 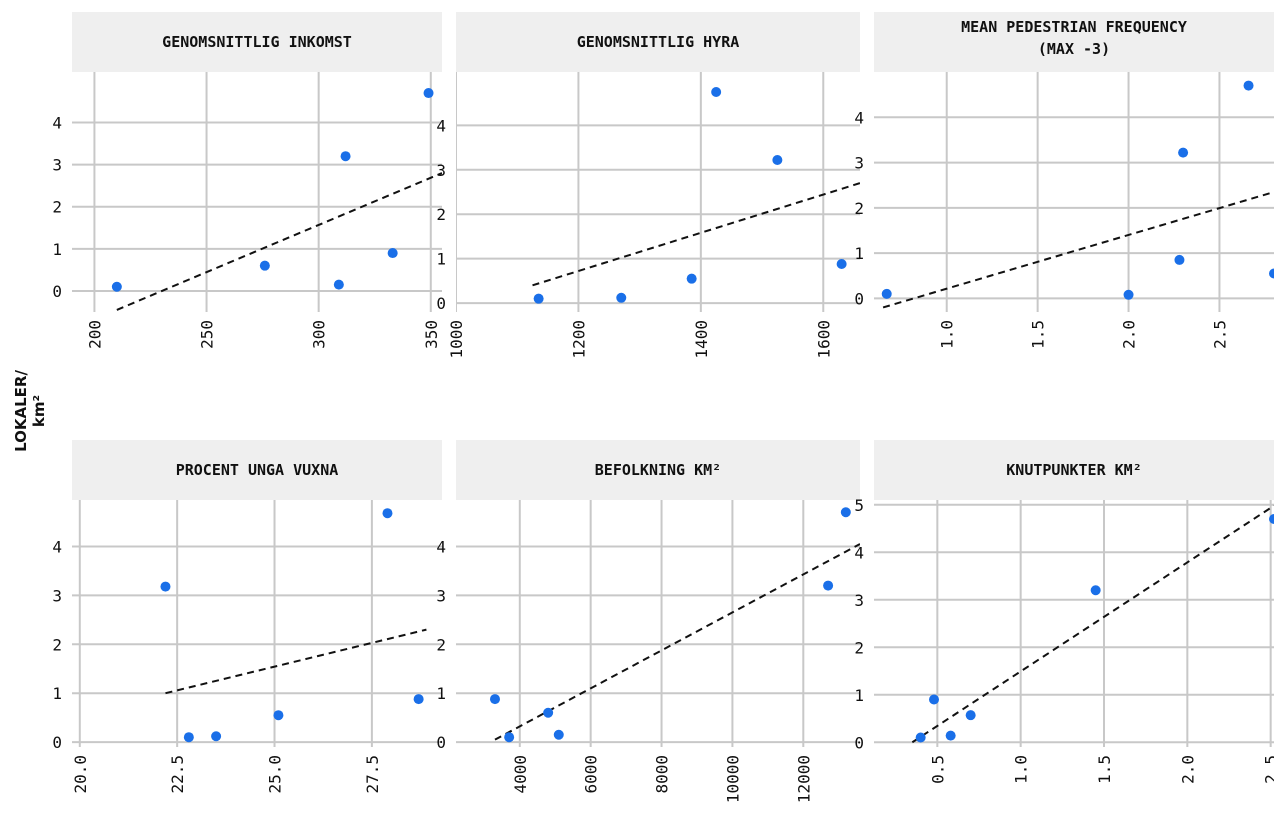 I want to click on panel-title: GENOMSNITTLIG HYRA, so click(x=658, y=42).